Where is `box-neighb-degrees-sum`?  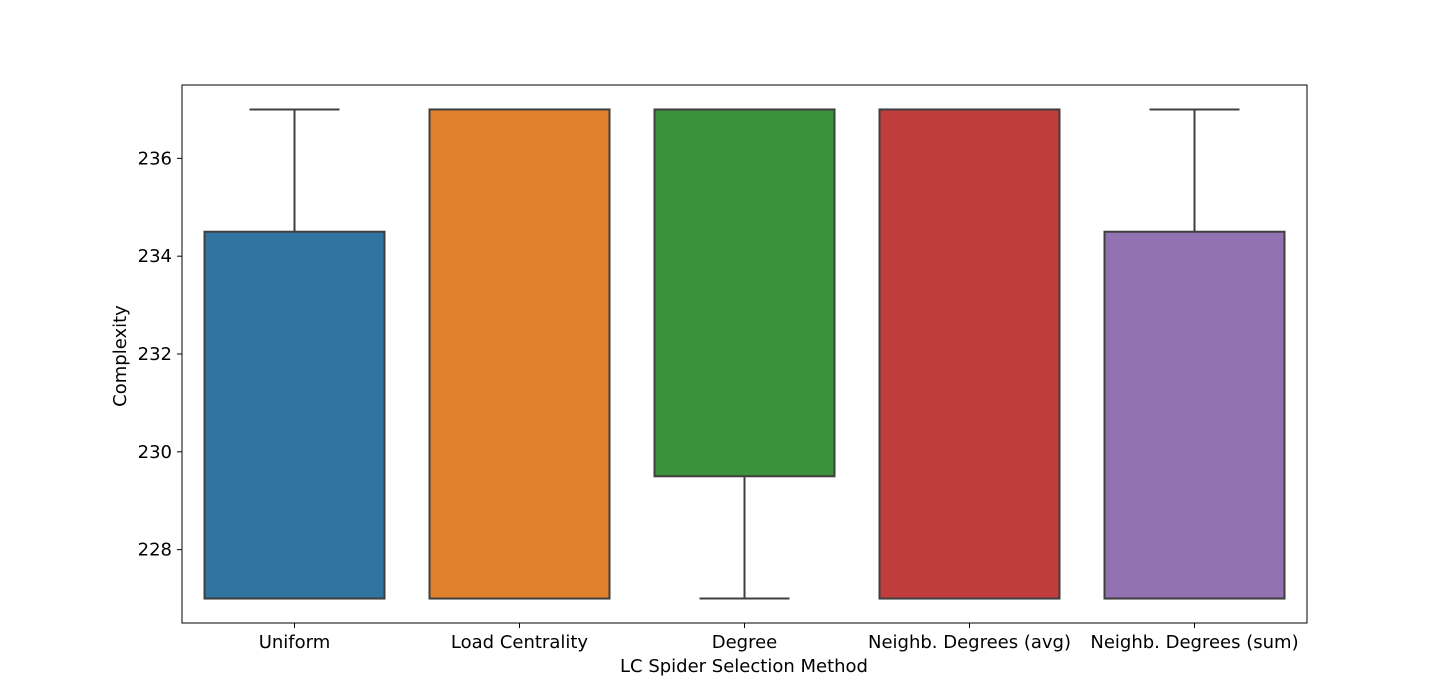
box-neighb-degrees-sum is located at coordinates (1194, 354).